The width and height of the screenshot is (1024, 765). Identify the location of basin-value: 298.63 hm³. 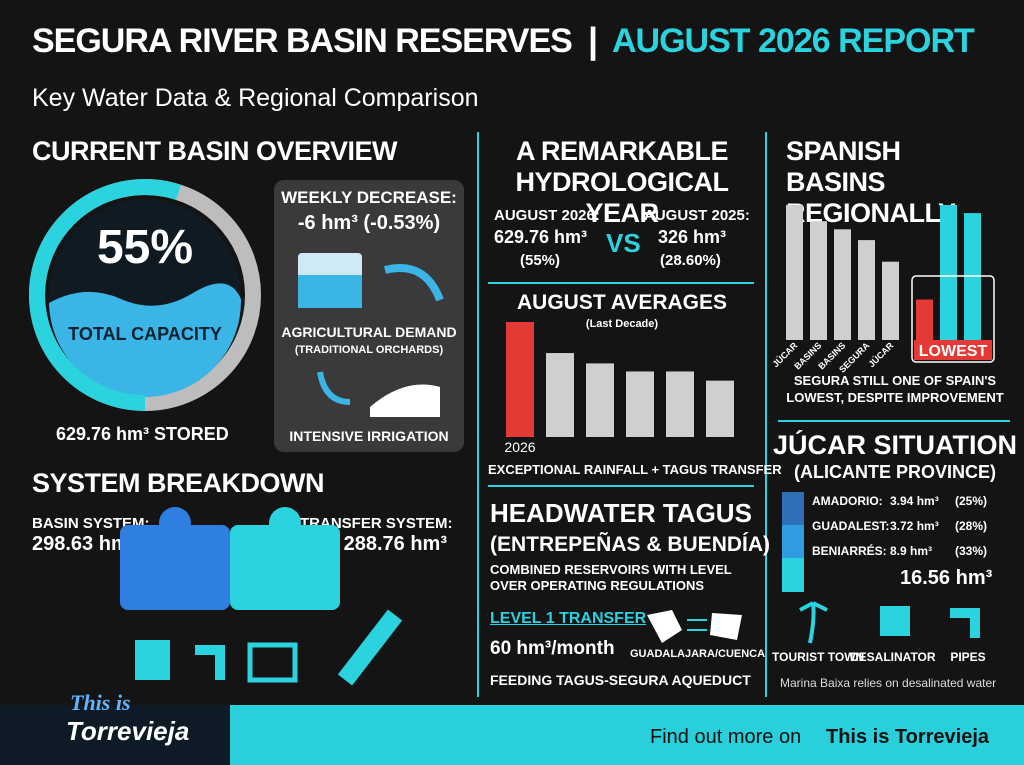
(84, 544).